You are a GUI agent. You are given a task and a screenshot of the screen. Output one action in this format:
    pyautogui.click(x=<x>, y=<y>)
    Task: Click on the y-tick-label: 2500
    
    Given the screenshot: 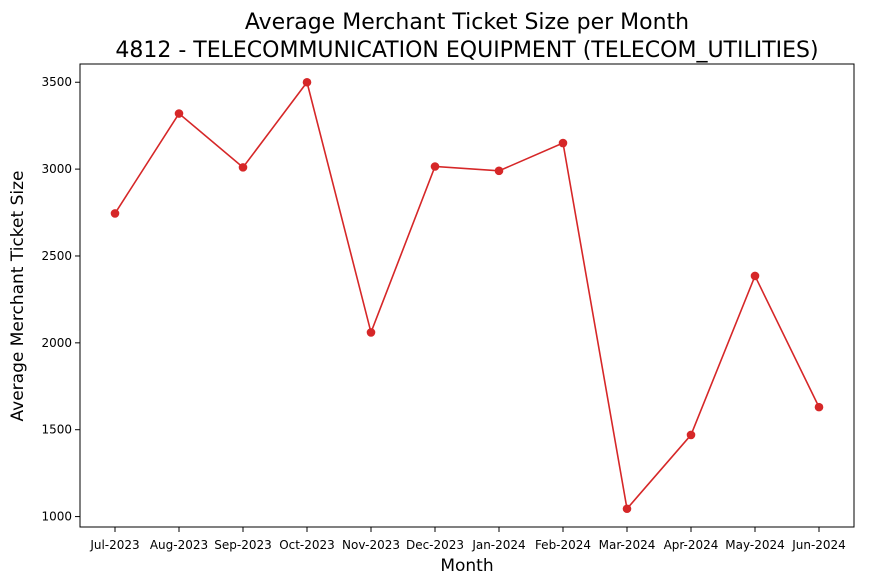 What is the action you would take?
    pyautogui.click(x=56, y=256)
    